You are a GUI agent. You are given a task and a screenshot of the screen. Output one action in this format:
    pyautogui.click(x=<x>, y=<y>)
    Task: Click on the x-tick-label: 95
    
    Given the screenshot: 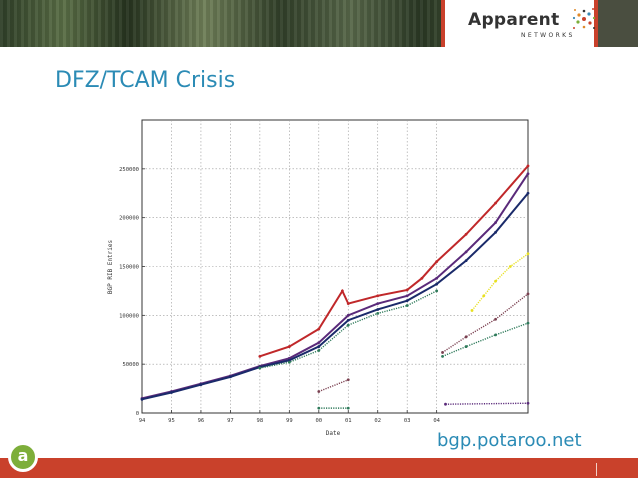 What is the action you would take?
    pyautogui.click(x=171, y=421)
    